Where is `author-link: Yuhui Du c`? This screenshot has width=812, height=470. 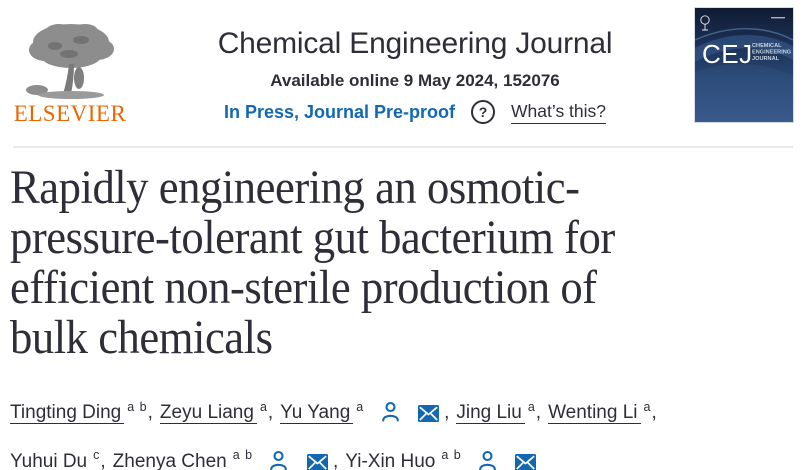 author-link: Yuhui Du c is located at coordinates (55, 459).